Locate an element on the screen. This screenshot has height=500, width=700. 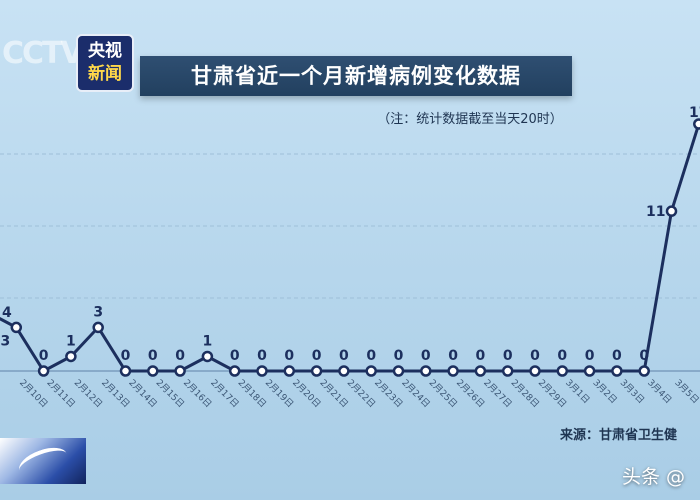
source-text: 来源：甘肃省卫生健 is located at coordinates (619, 435).